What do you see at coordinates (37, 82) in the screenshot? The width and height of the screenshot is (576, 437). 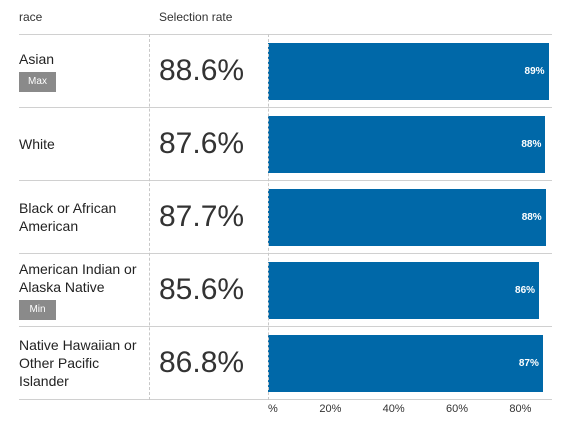 I see `status-badge: Max` at bounding box center [37, 82].